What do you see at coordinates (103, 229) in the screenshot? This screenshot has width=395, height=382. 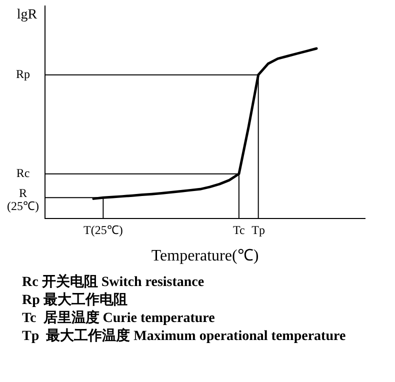 I see `x-tick-label: T(25℃)` at bounding box center [103, 229].